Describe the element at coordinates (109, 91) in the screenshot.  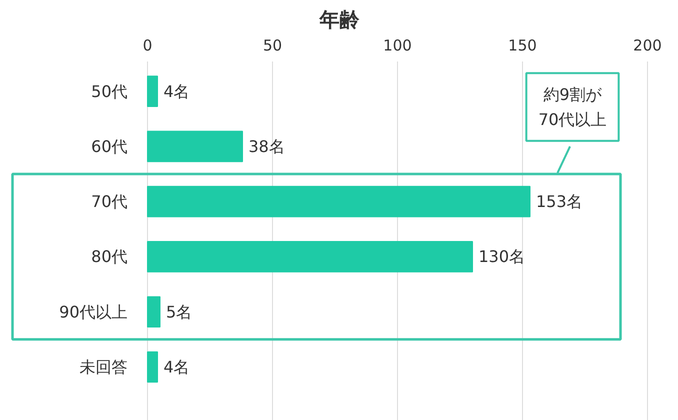
I see `y-tick-label: 50代` at that location.